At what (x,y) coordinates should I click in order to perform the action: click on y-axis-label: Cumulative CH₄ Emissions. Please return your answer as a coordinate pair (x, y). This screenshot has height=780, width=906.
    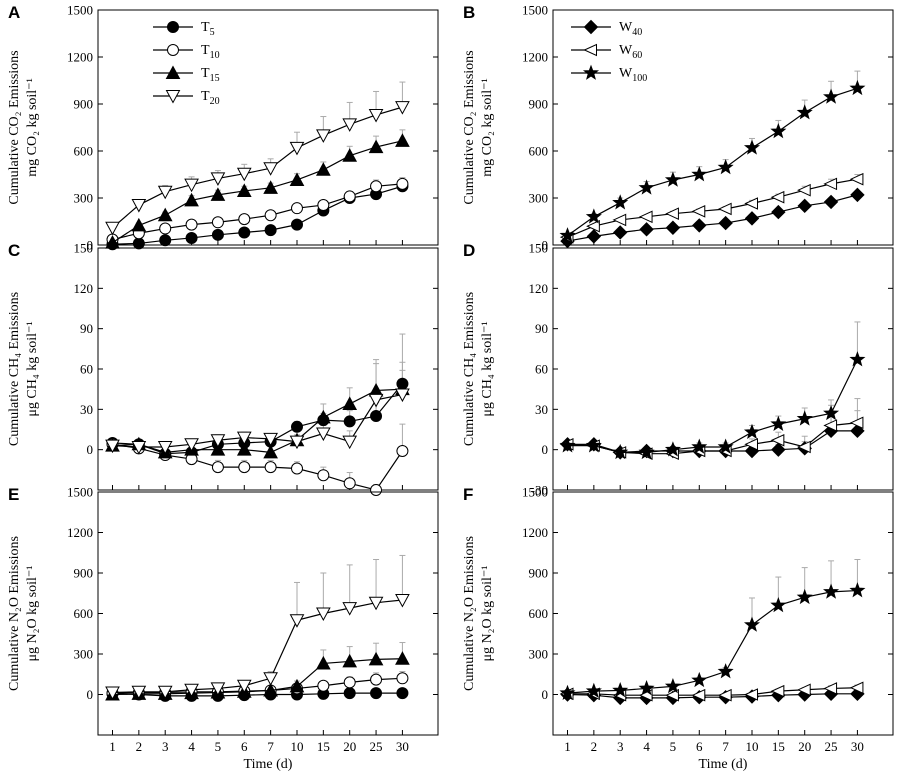
    Looking at the image, I should click on (469, 369).